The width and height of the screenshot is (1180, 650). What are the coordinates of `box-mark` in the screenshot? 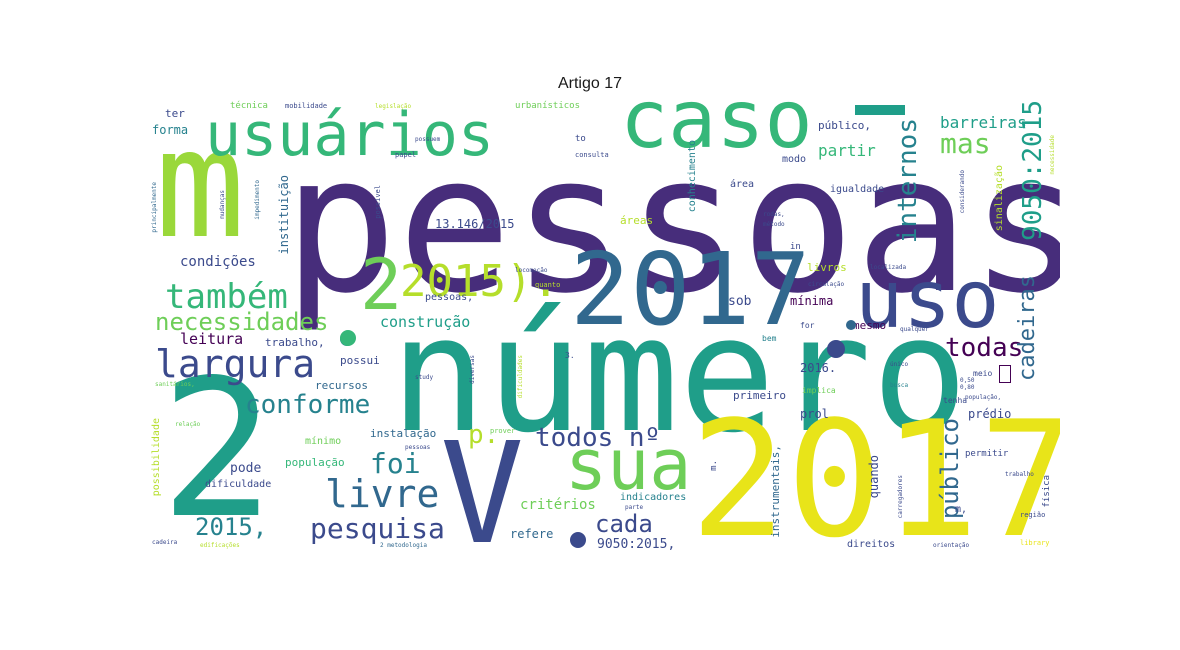 It's located at (1005, 374).